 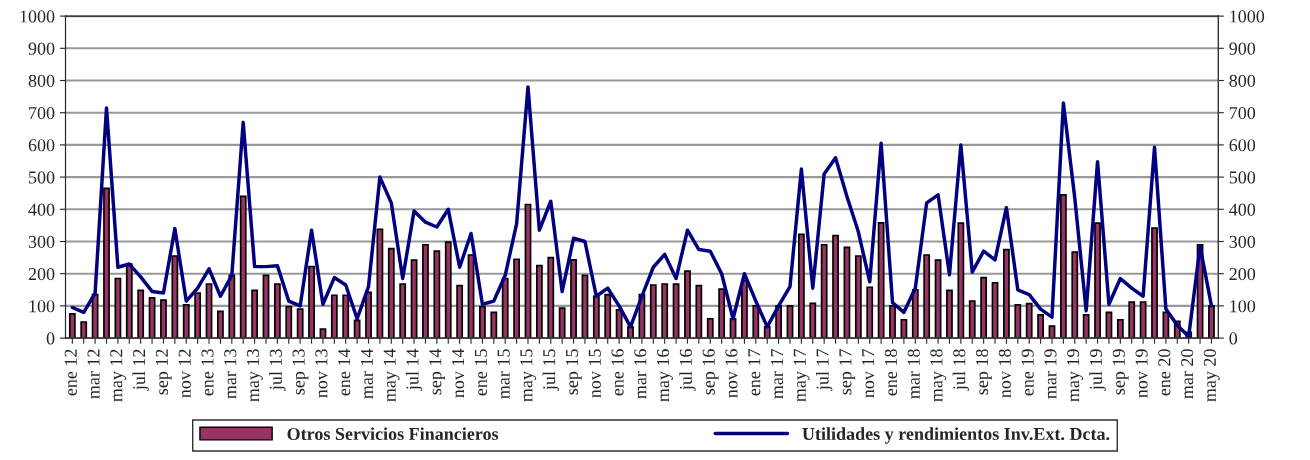 I want to click on x-tick-label: sep 14, so click(x=437, y=371).